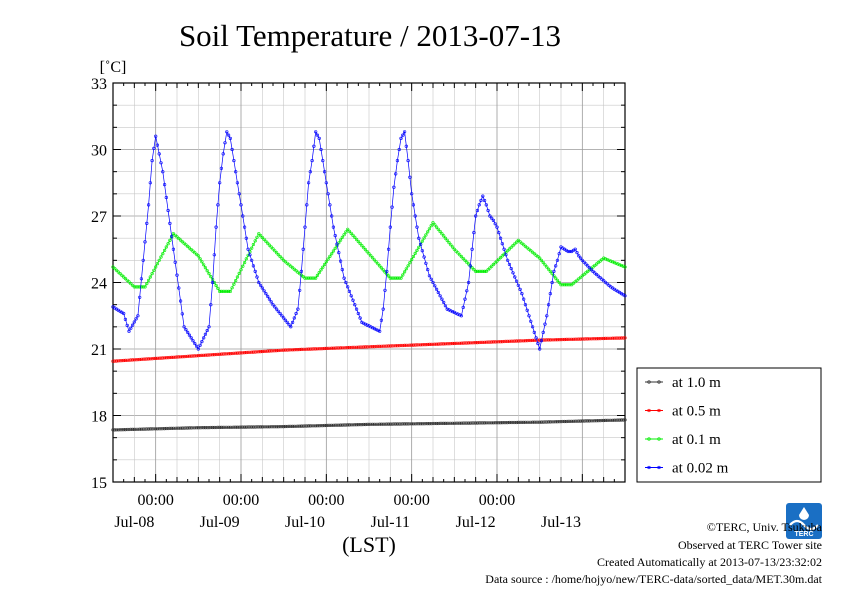 This screenshot has height=595, width=842. Describe the element at coordinates (369, 544) in the screenshot. I see `x-axis-label: (LST)` at that location.